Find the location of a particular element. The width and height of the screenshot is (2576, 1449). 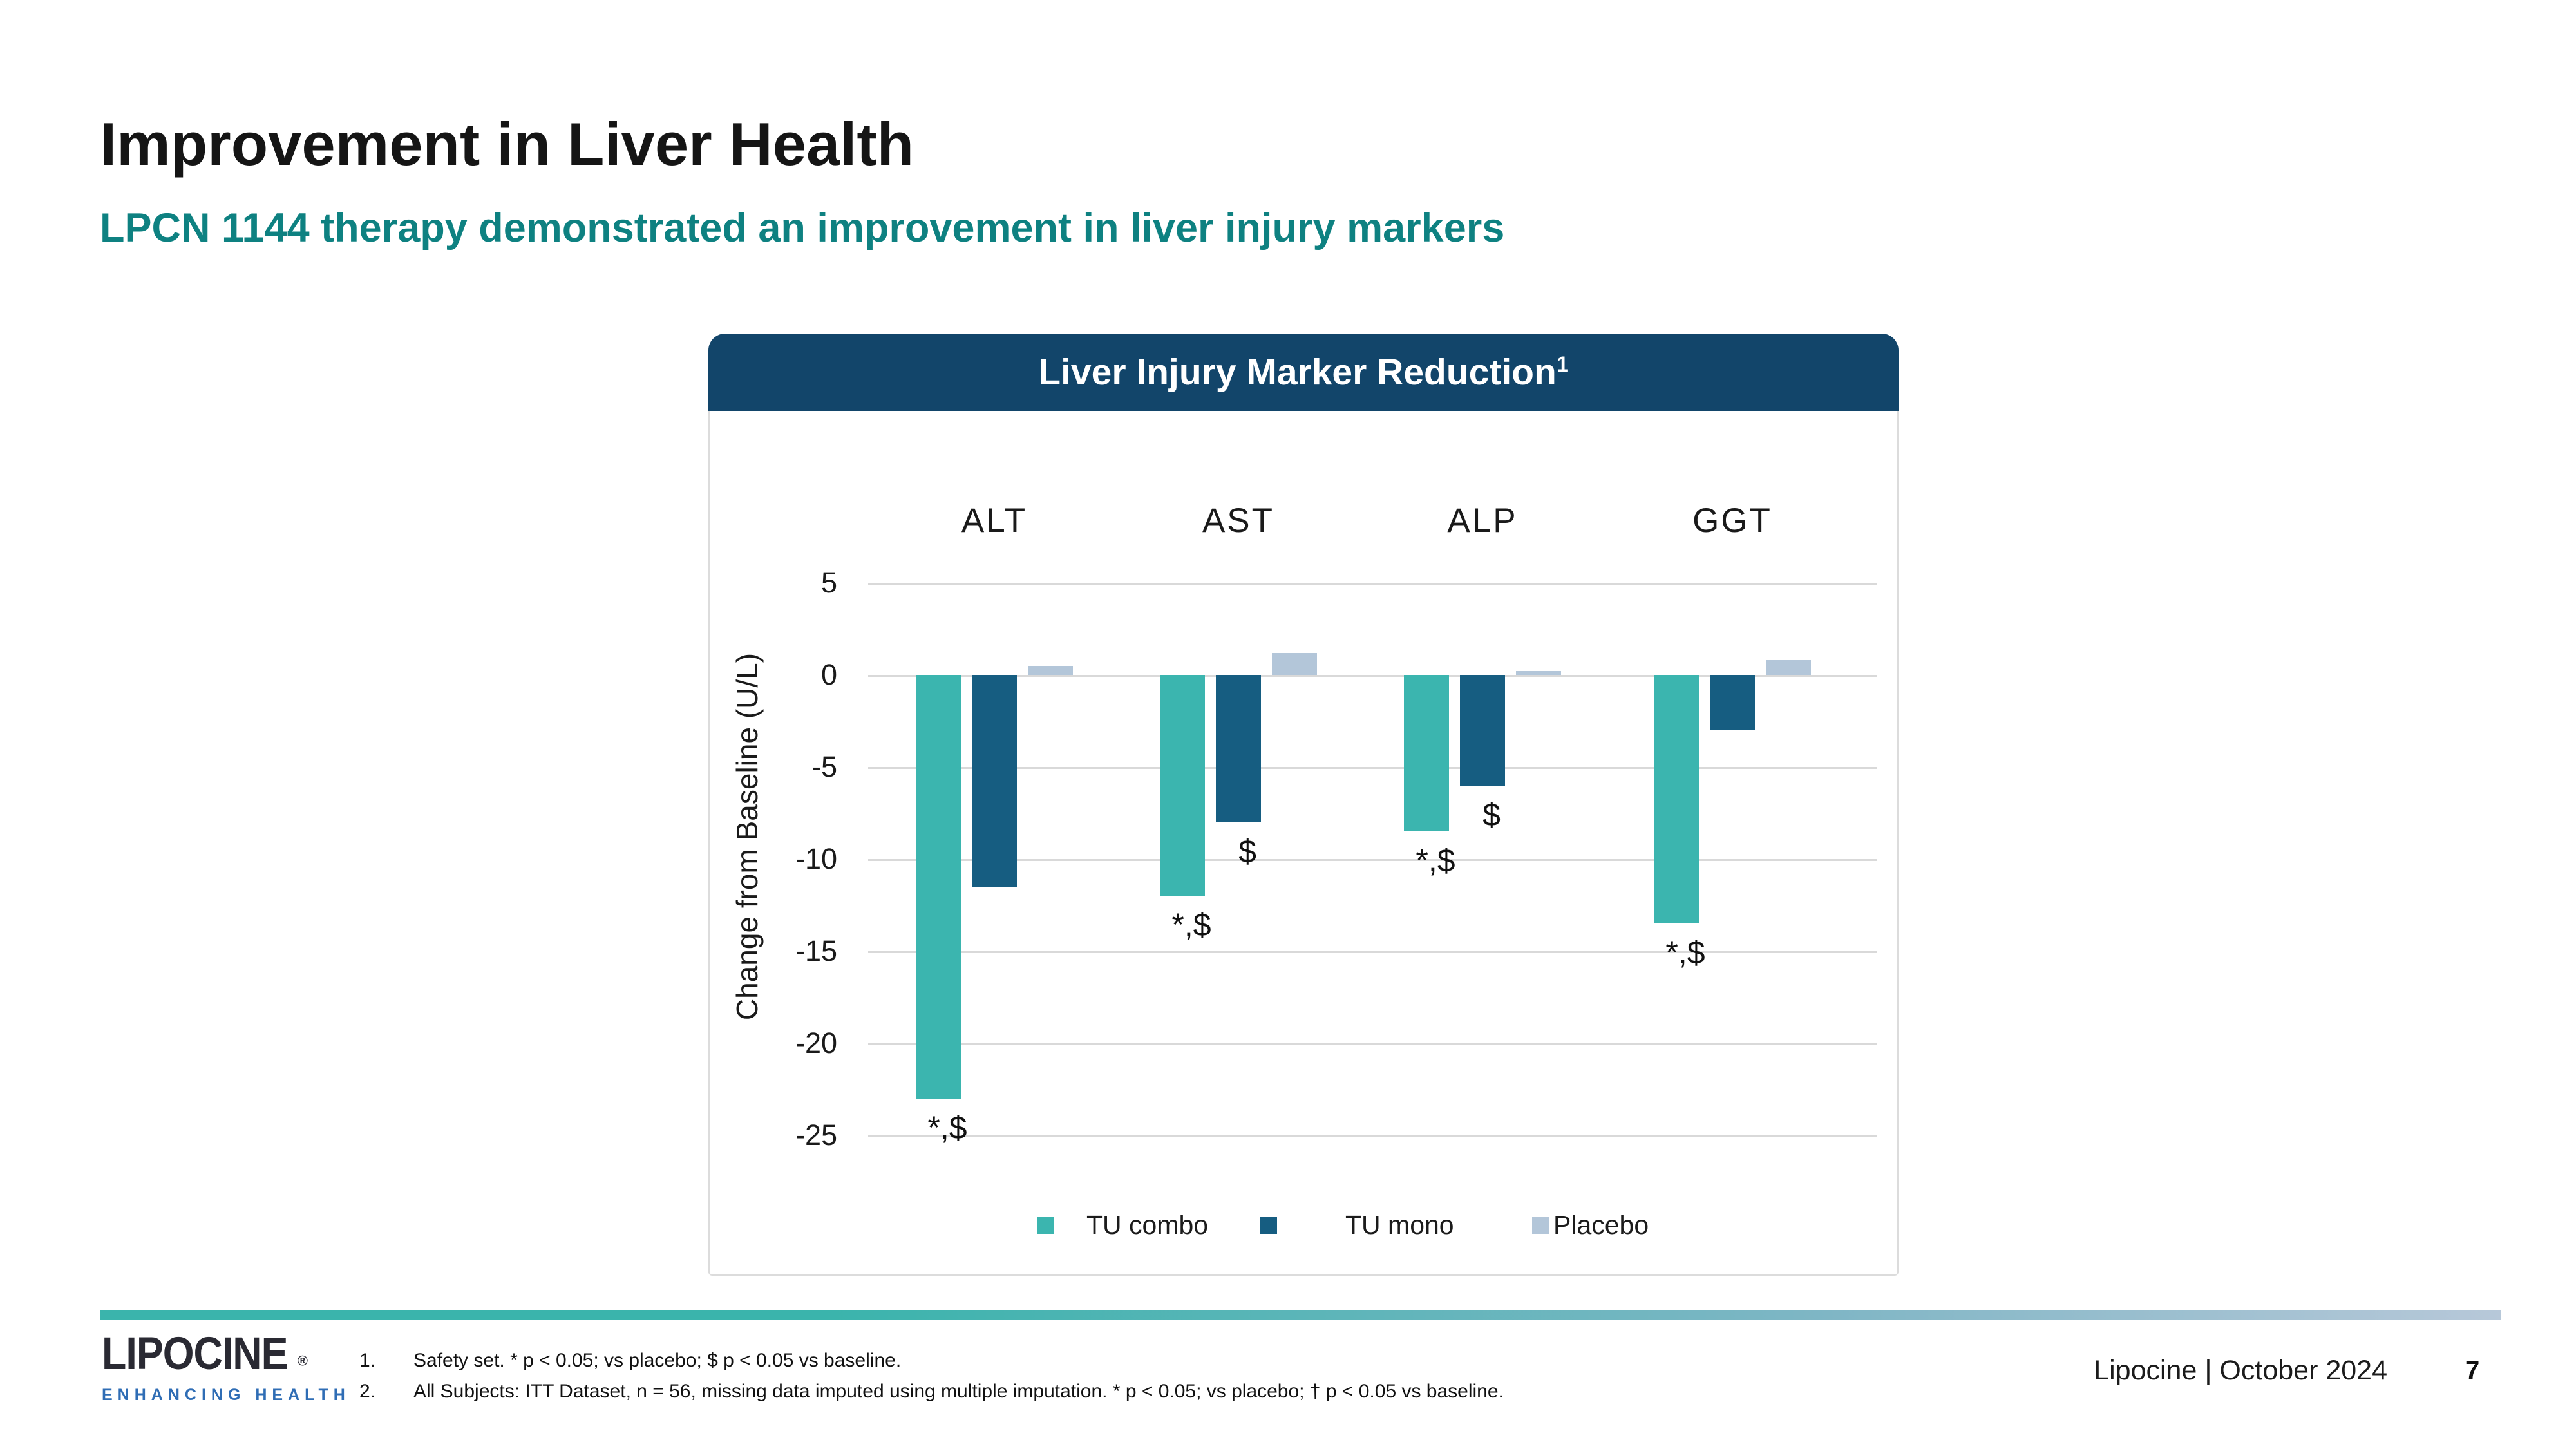

lipocine-logo: LIPOCINE ® ENHANCING HEALTH is located at coordinates (226, 1366).